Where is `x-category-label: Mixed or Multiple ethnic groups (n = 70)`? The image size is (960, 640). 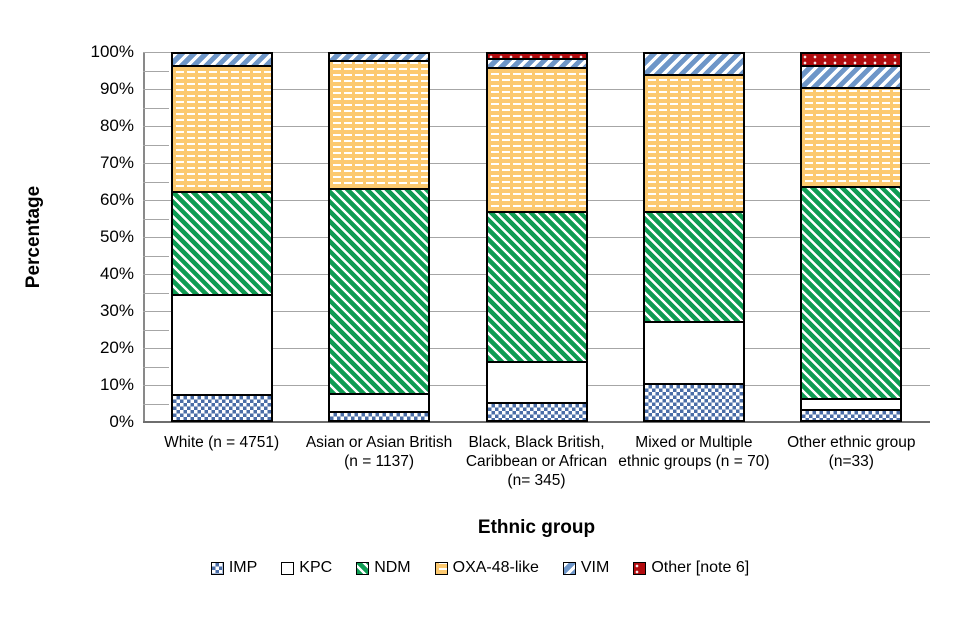 x-category-label: Mixed or Multiple ethnic groups (n = 70) is located at coordinates (694, 452).